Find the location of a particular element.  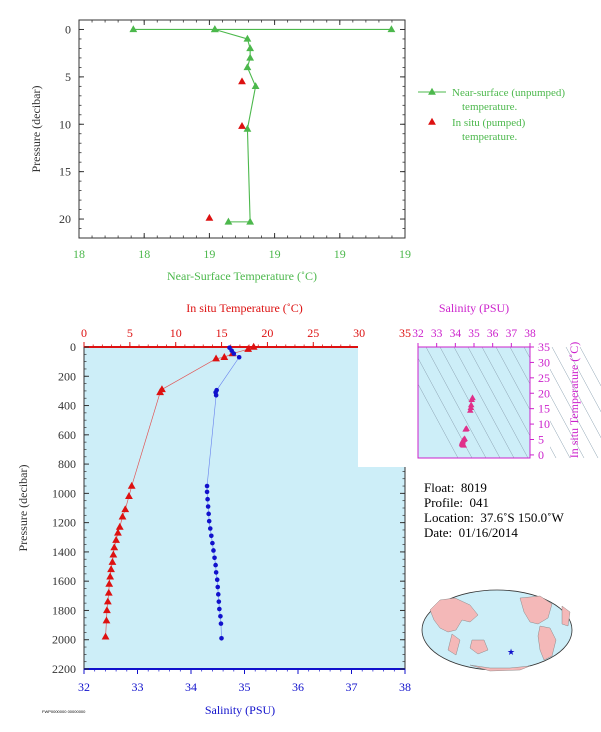

salinity-x-tick-label: 38 is located at coordinates (405, 687).